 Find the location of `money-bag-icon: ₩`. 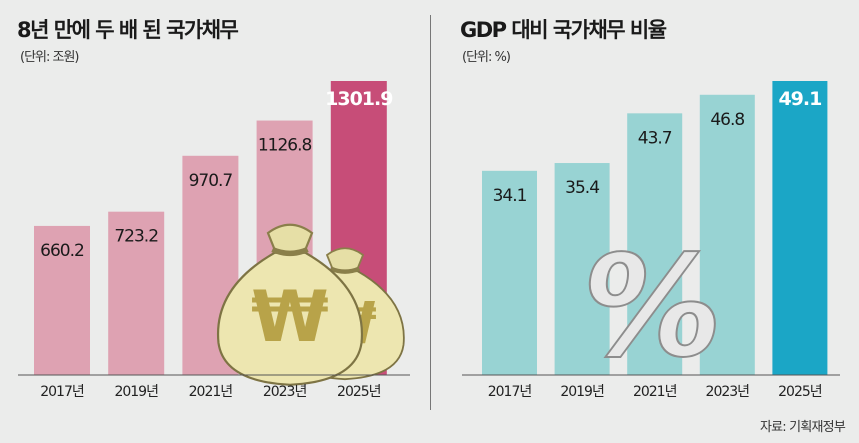

money-bag-icon: ₩ is located at coordinates (290, 304).